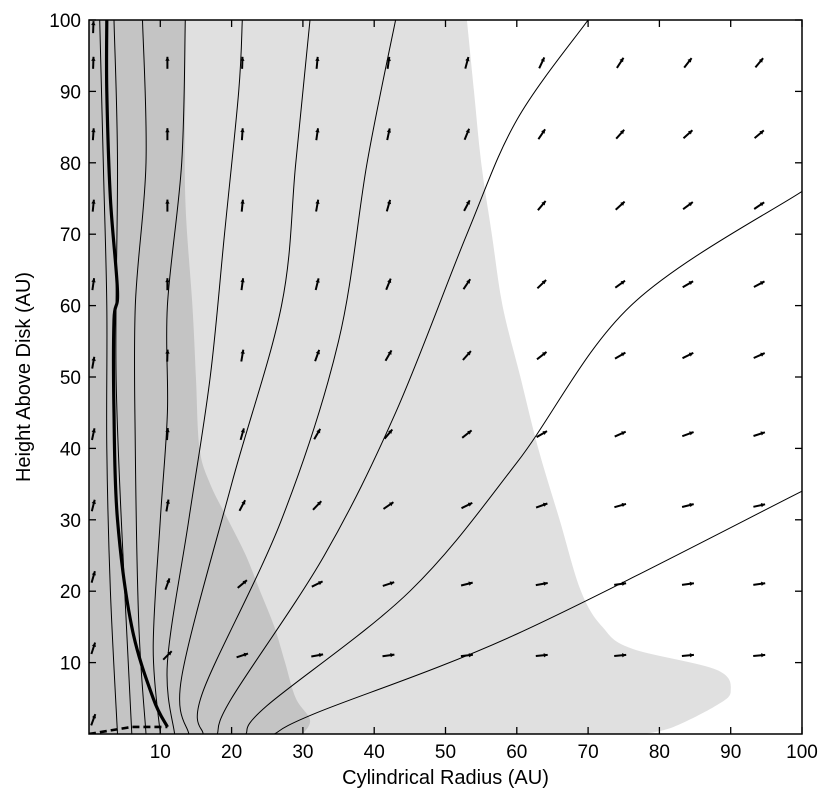  Describe the element at coordinates (470, 583) in the screenshot. I see `vector-arrow-r7-c4-head` at that location.